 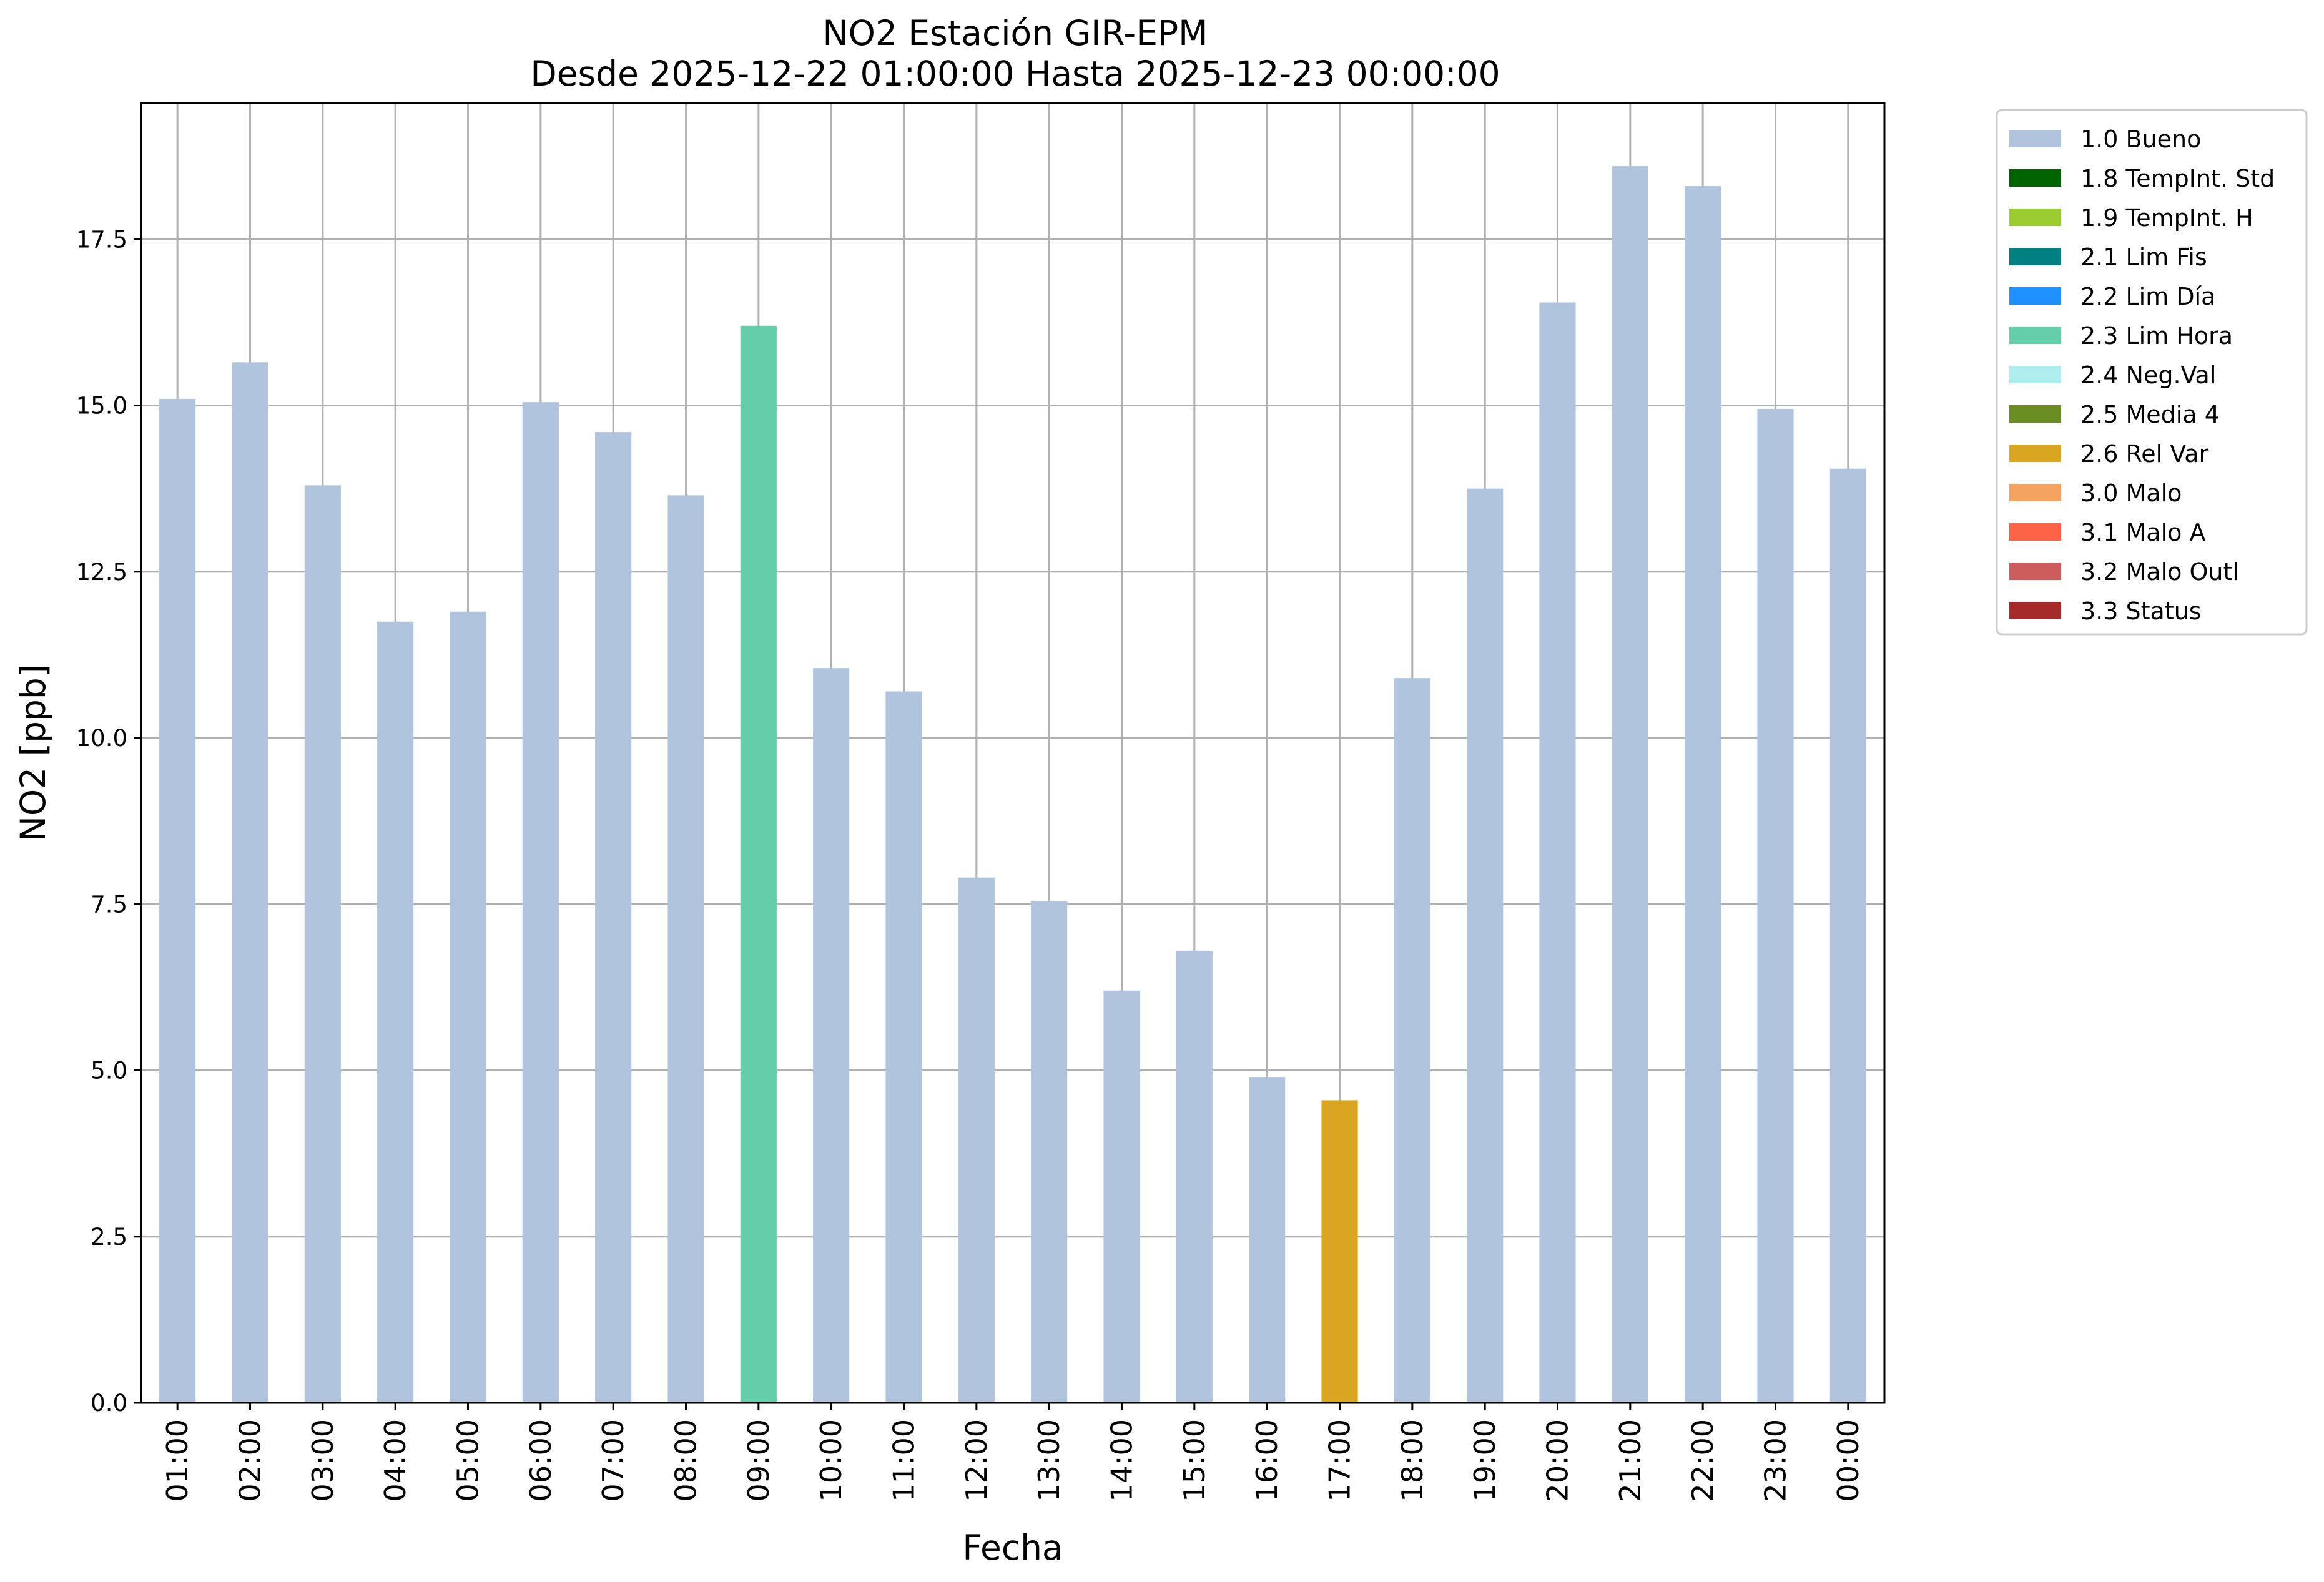 I want to click on y-axis-ticks: 0.0 2.5 5.0 7.5 10.0 12.5 15.0 17.5, so click(x=108, y=821).